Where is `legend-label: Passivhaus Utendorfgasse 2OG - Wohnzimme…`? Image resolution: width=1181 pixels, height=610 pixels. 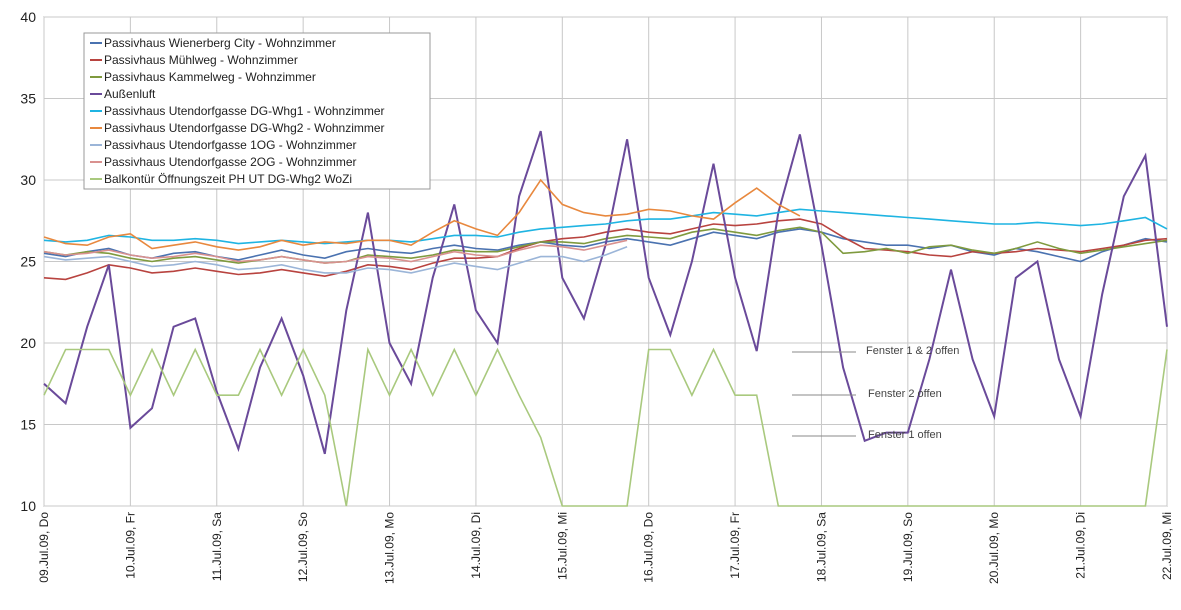 legend-label: Passivhaus Utendorfgasse 2OG - Wohnzimme… is located at coordinates (230, 162).